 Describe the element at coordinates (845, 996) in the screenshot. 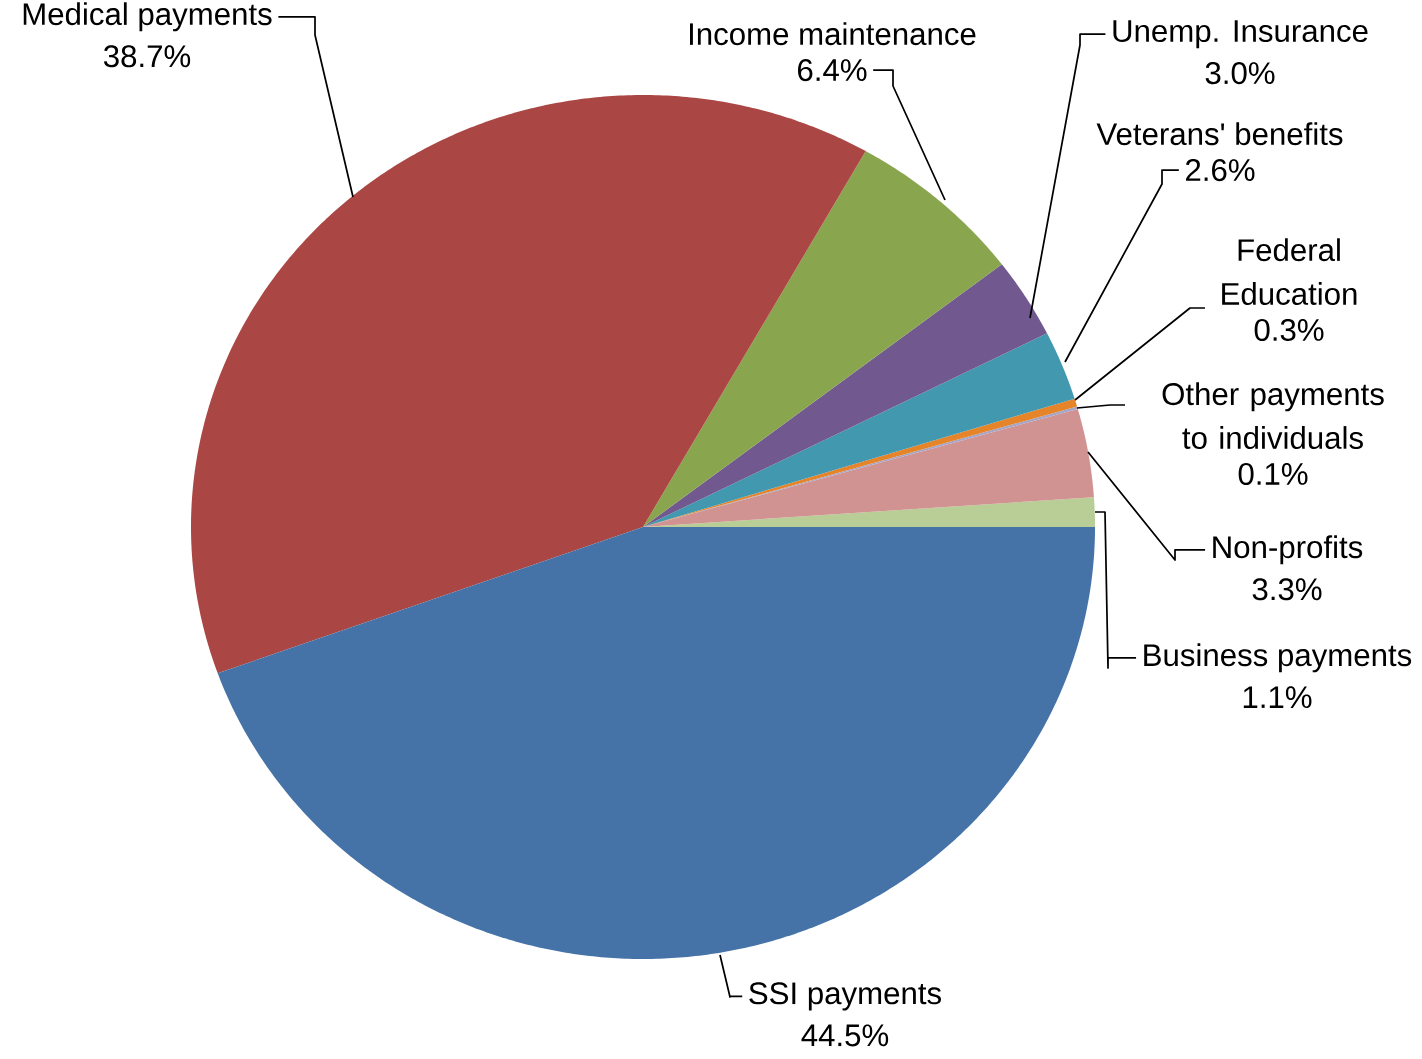

I see `slice-label: SSI payments` at that location.